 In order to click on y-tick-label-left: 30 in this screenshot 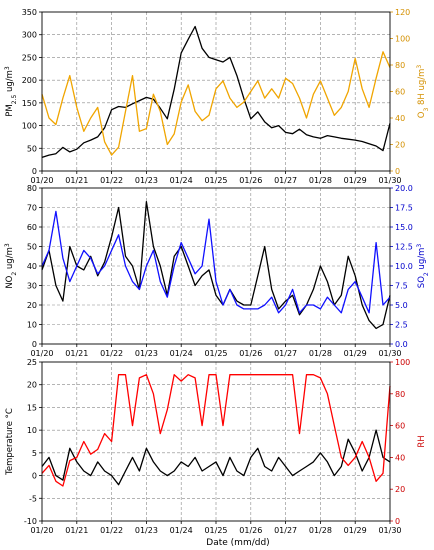, I will do `click(32, 286)`.